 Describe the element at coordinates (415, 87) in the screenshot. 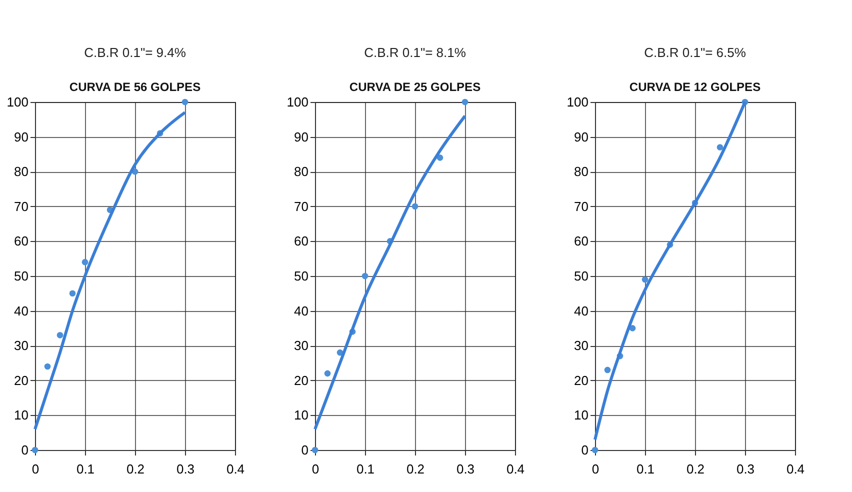

I see `chart-title: CURVA DE 25 GOLPES` at that location.